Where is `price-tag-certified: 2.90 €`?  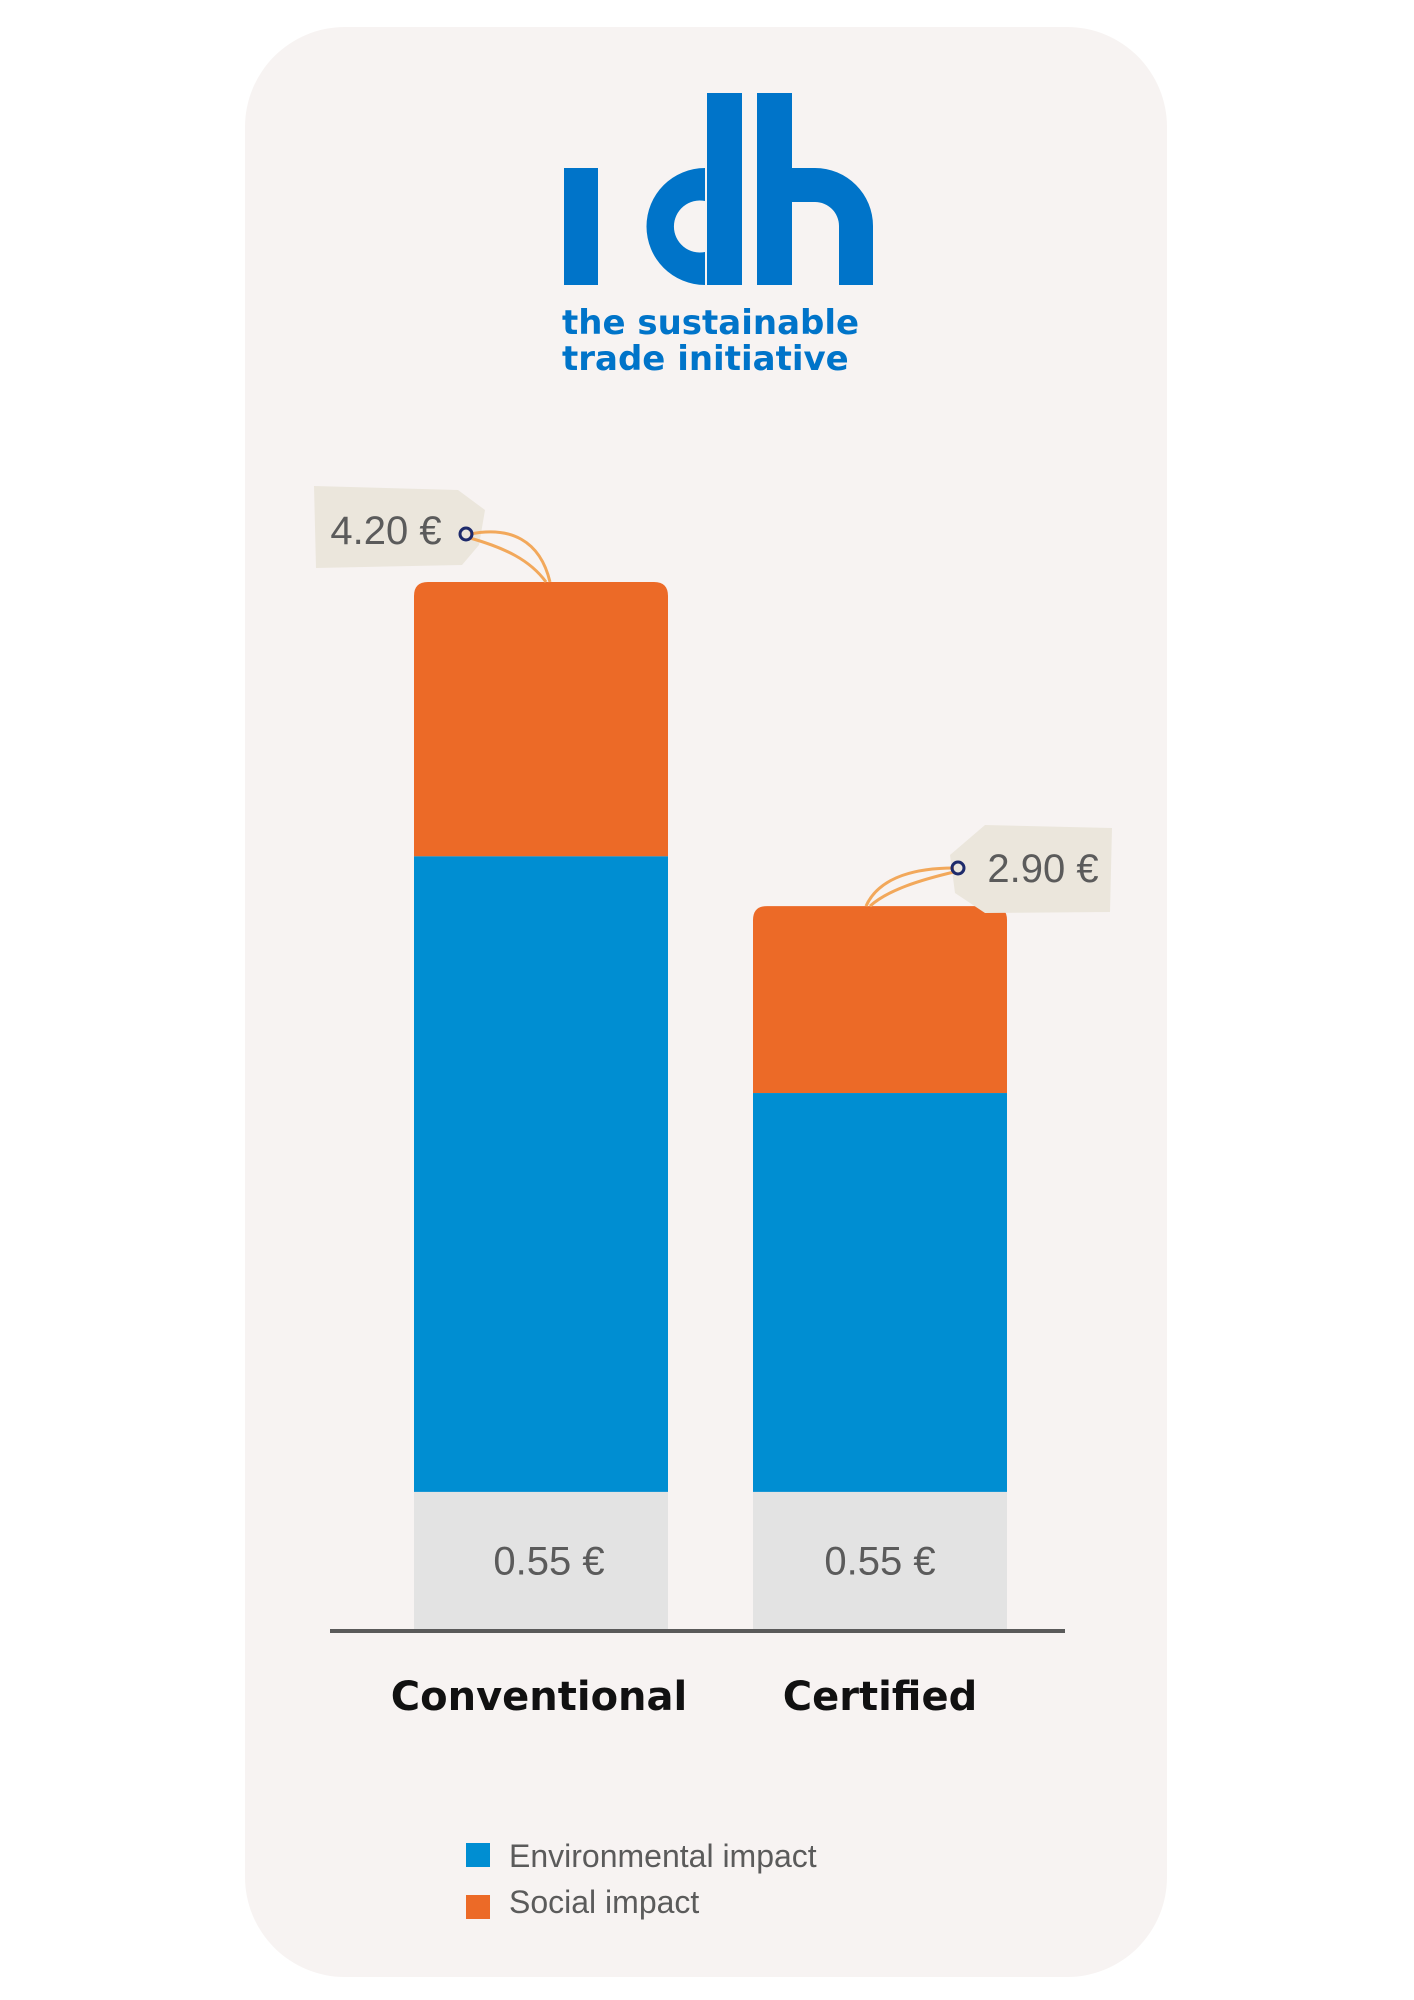
price-tag-certified: 2.90 € is located at coordinates (988, 869).